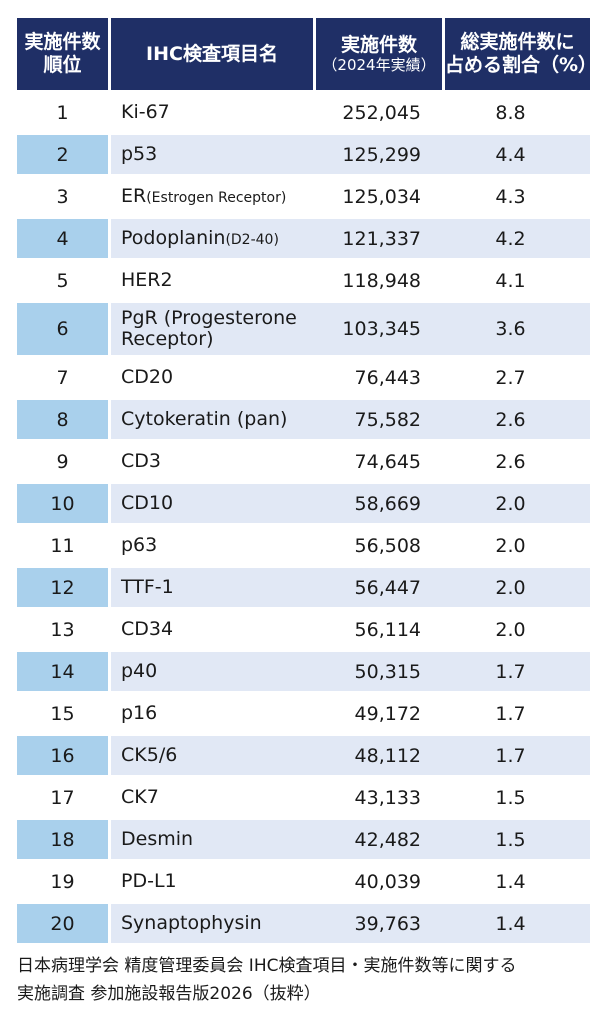 Image resolution: width=607 pixels, height=1024 pixels. I want to click on item-name-cell: Ki-67, so click(213, 111).